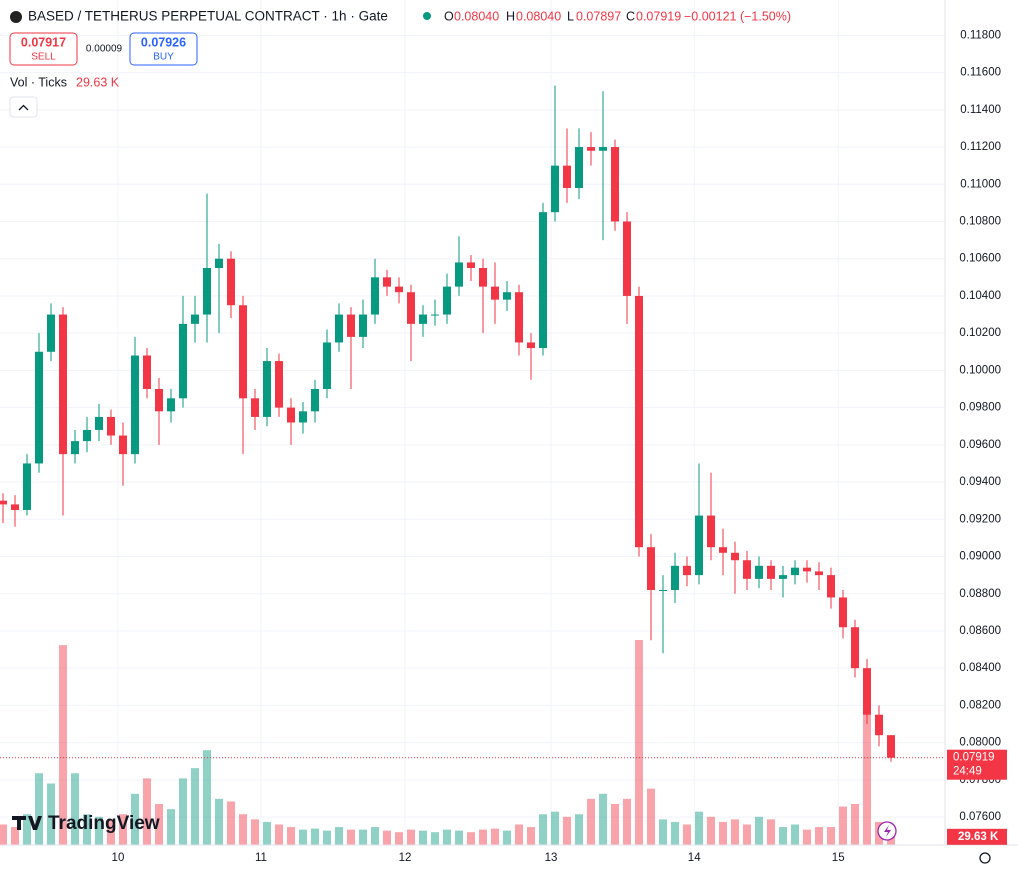  What do you see at coordinates (980, 668) in the screenshot?
I see `y-tick-label: 0.08400` at bounding box center [980, 668].